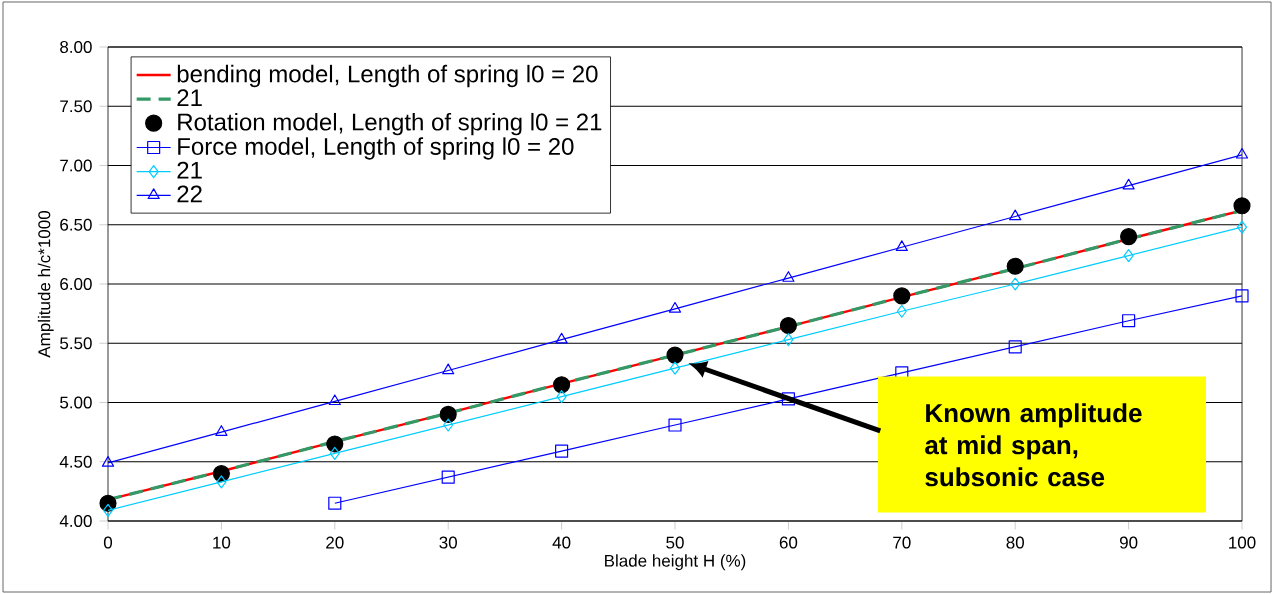  Describe the element at coordinates (108, 542) in the screenshot. I see `x-tick-label: 0` at that location.